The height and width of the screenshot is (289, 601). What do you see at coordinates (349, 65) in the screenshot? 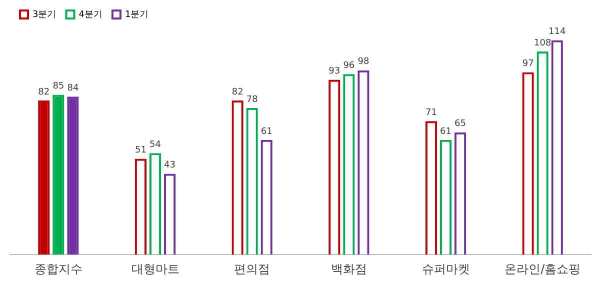
I see `data-label: 96` at bounding box center [349, 65].